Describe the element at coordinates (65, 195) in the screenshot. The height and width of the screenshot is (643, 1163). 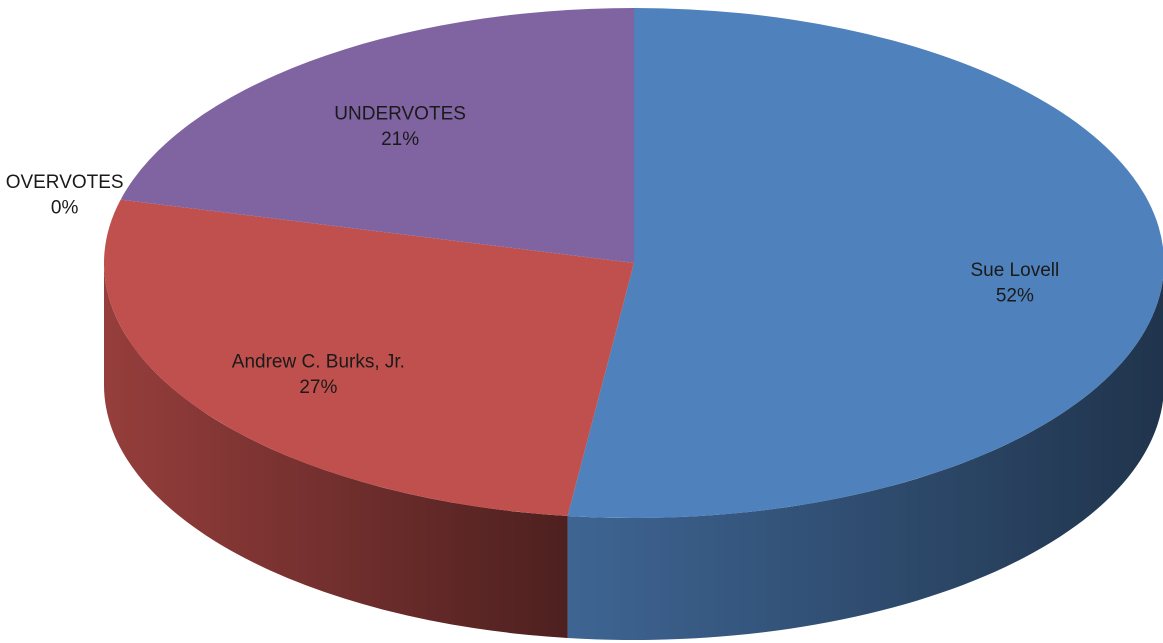
I see `data-label-overvotes: OVERVOTES 0%` at that location.